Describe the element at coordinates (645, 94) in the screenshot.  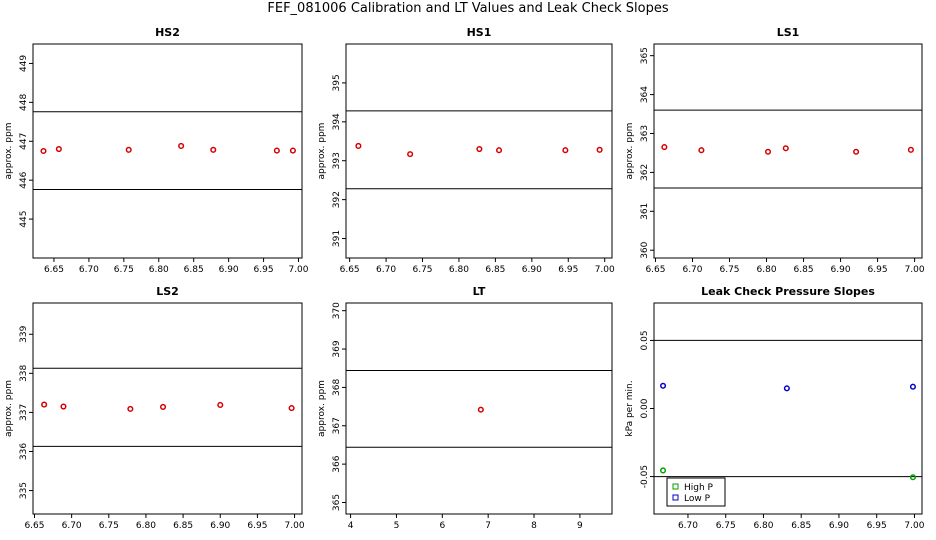
I see `y-tick-label: 364` at that location.